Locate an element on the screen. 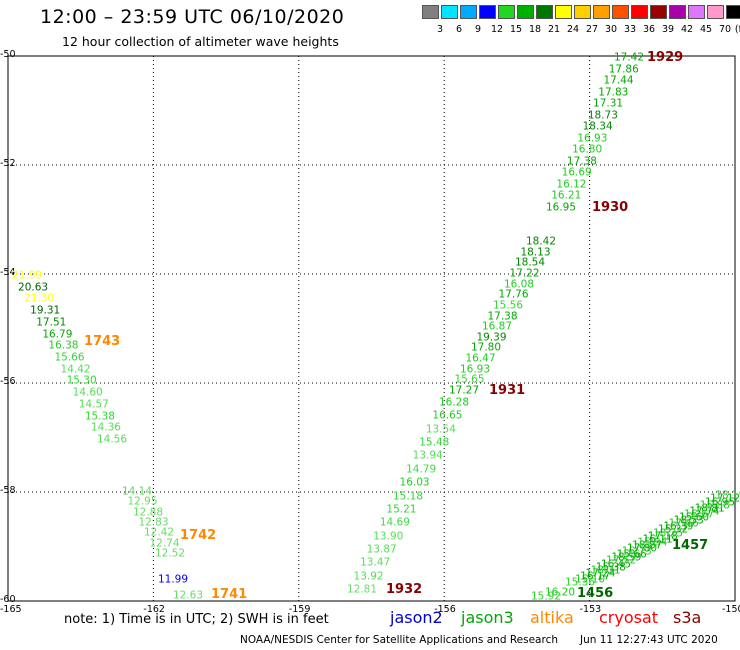 The width and height of the screenshot is (740, 650). wave-height-value: 15.60 is located at coordinates (694, 517).